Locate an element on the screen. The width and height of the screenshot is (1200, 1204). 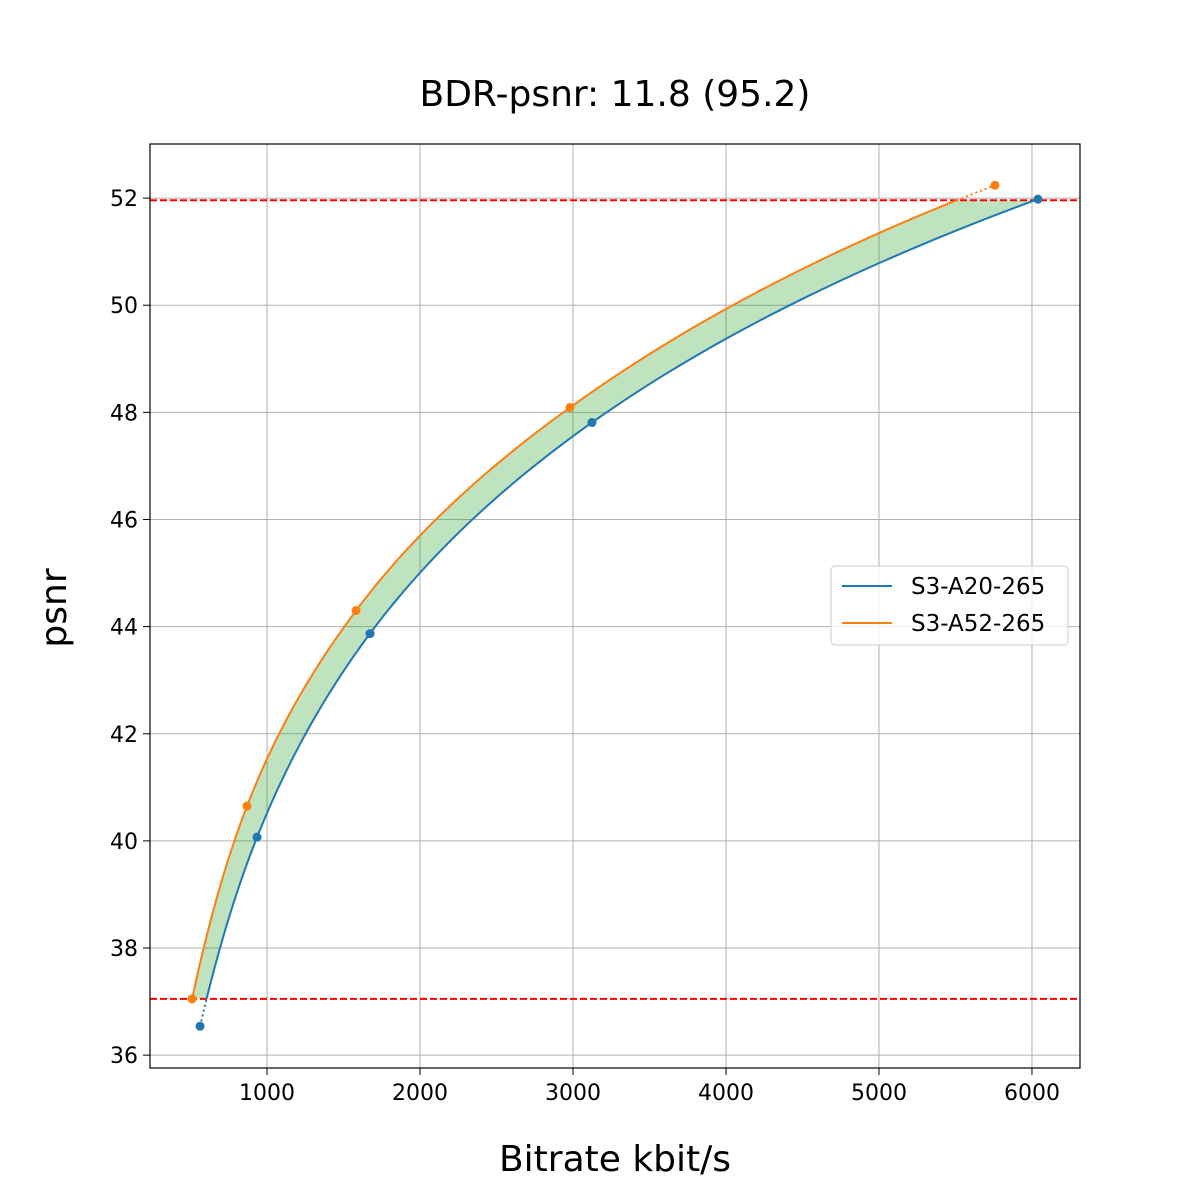
chart-title: BDR-psnr: 11.8 (95.2) is located at coordinates (615, 94).